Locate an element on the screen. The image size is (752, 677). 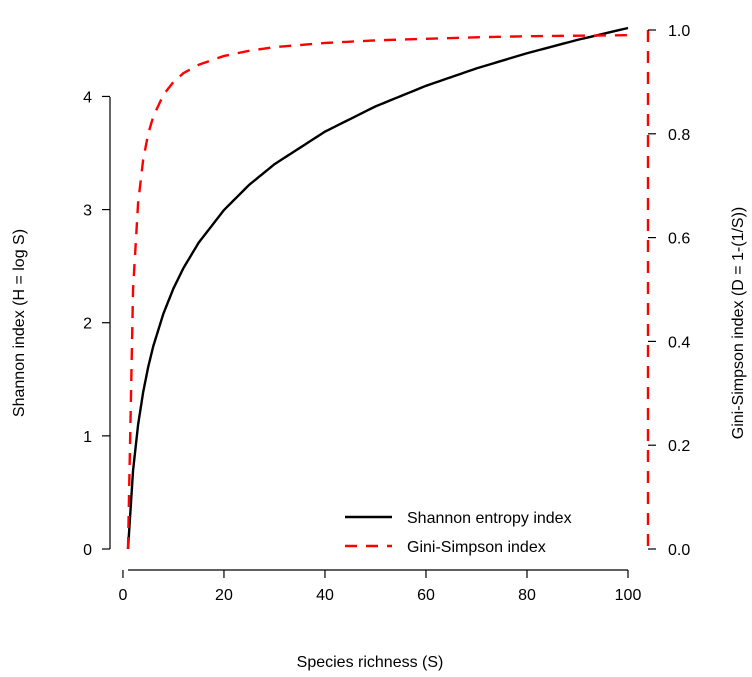
right-y-ticks: 0.0 0.2 0.4 0.6 0.8 1.0 is located at coordinates (669, 291).